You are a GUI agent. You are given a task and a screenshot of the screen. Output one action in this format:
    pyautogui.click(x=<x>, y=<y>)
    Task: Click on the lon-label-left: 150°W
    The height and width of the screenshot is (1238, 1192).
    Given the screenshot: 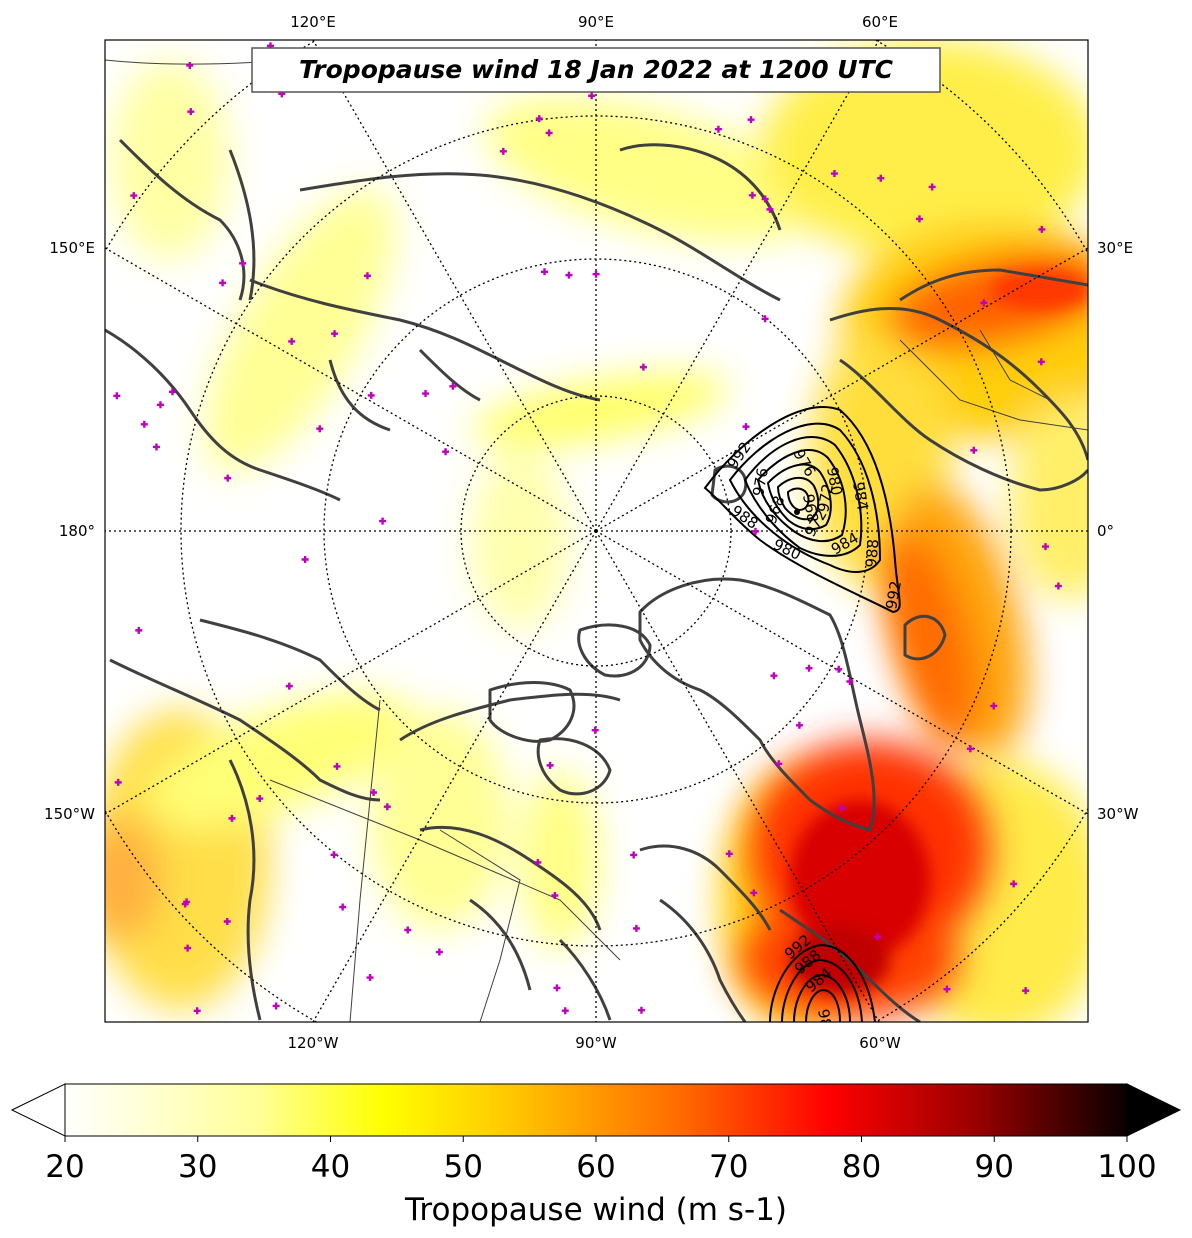 What is the action you would take?
    pyautogui.click(x=69, y=814)
    